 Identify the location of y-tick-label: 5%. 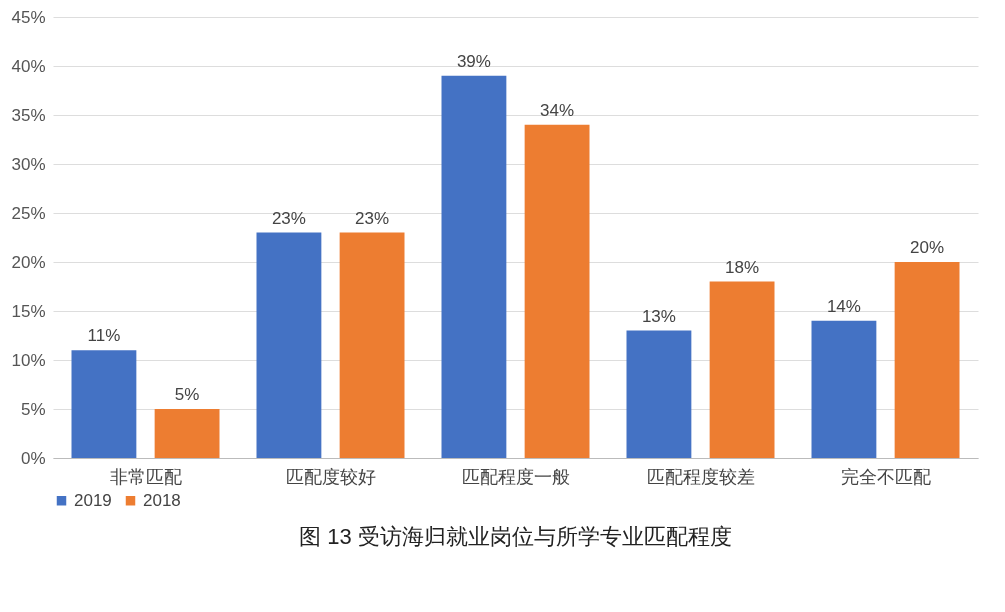
(33, 409).